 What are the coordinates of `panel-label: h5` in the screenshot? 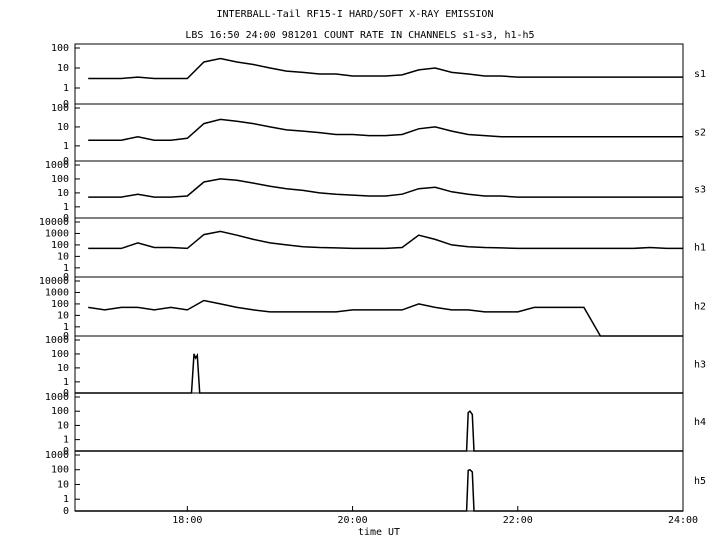 It's located at (700, 481).